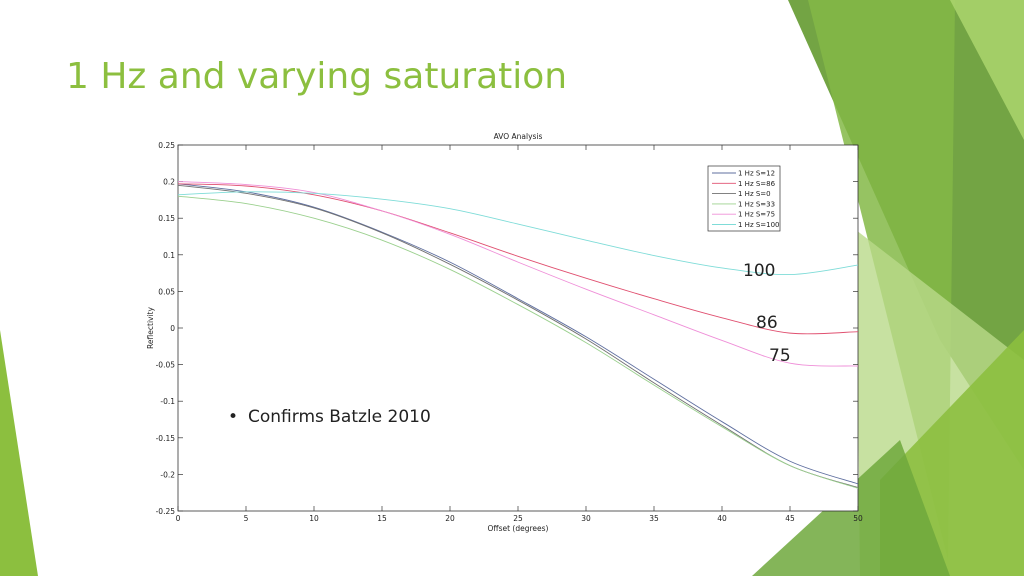  I want to click on bullet-text: Confirms Batzle 2010, so click(339, 417).